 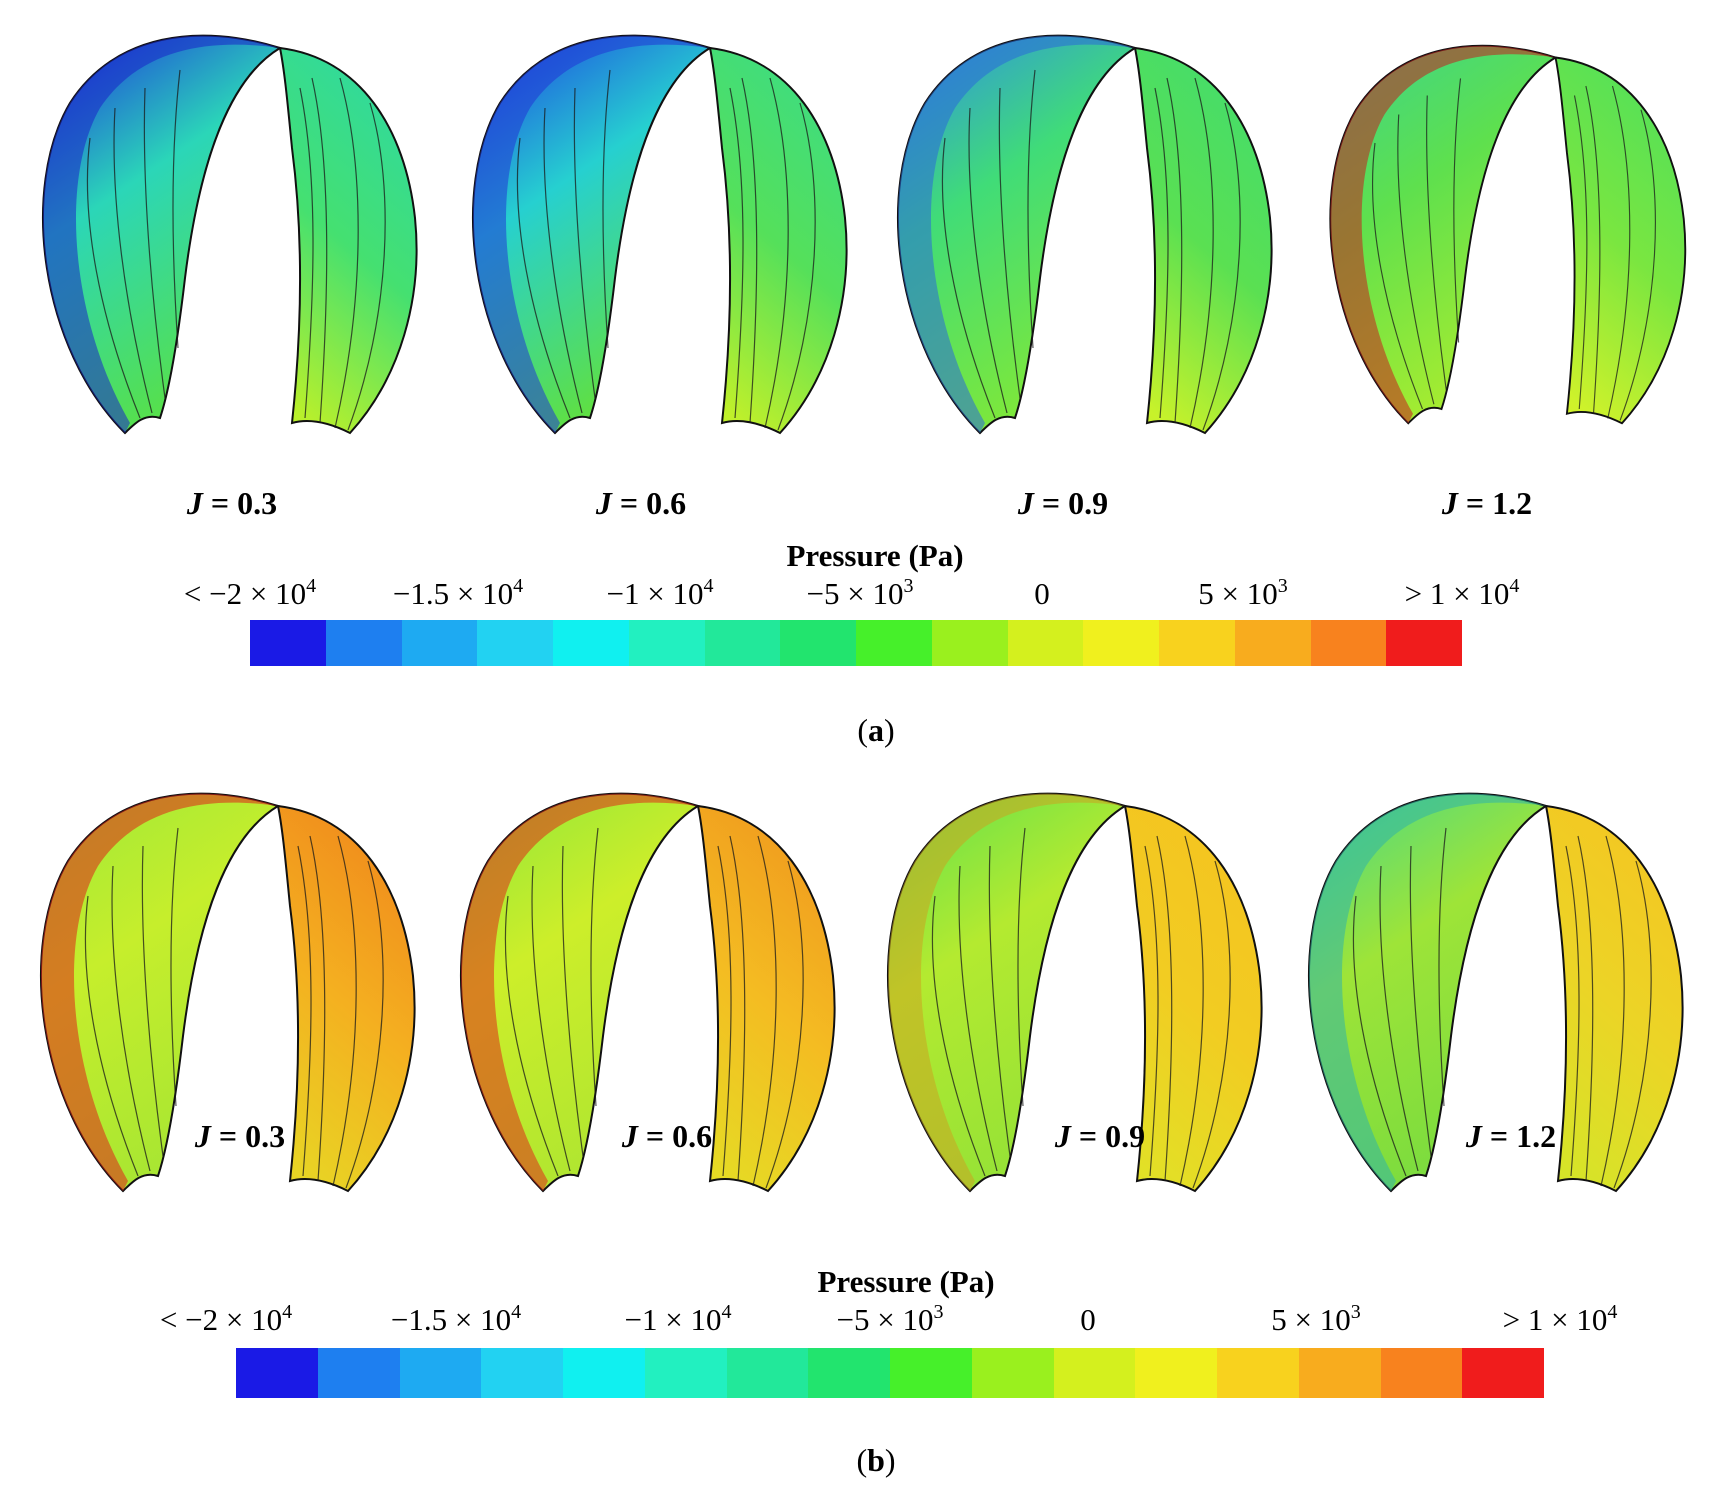 What do you see at coordinates (875, 555) in the screenshot?
I see `panel-a-legend-title: Pressure (Pa)` at bounding box center [875, 555].